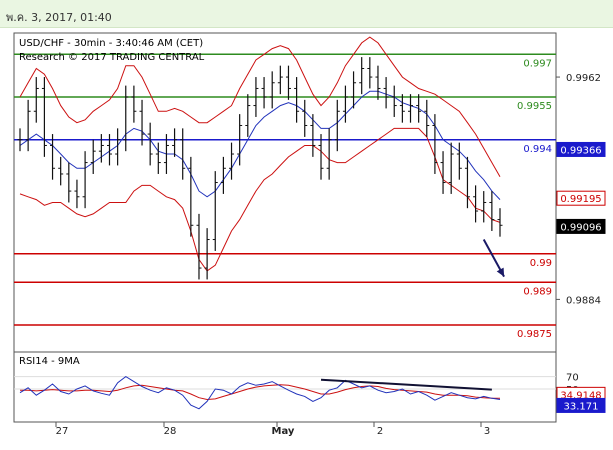 The height and width of the screenshot is (450, 613). Describe the element at coordinates (406, 384) in the screenshot. I see `rsi-trend-line` at that location.